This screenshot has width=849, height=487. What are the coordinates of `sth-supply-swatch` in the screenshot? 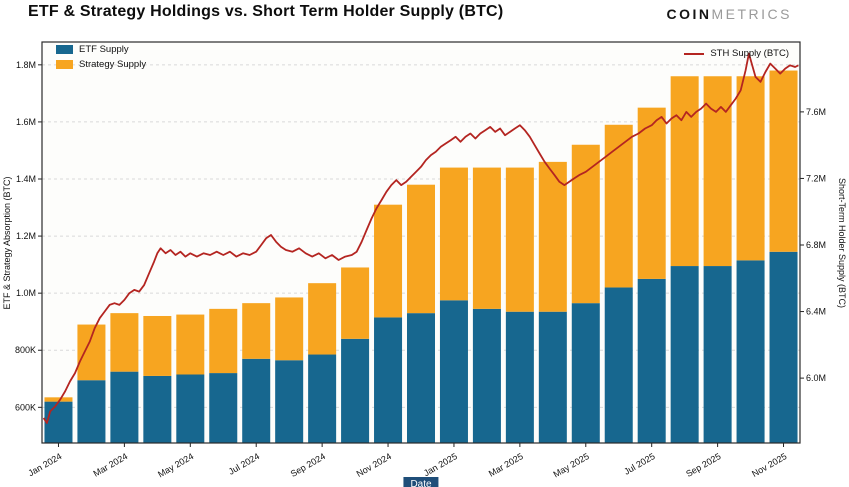 It's located at (694, 53).